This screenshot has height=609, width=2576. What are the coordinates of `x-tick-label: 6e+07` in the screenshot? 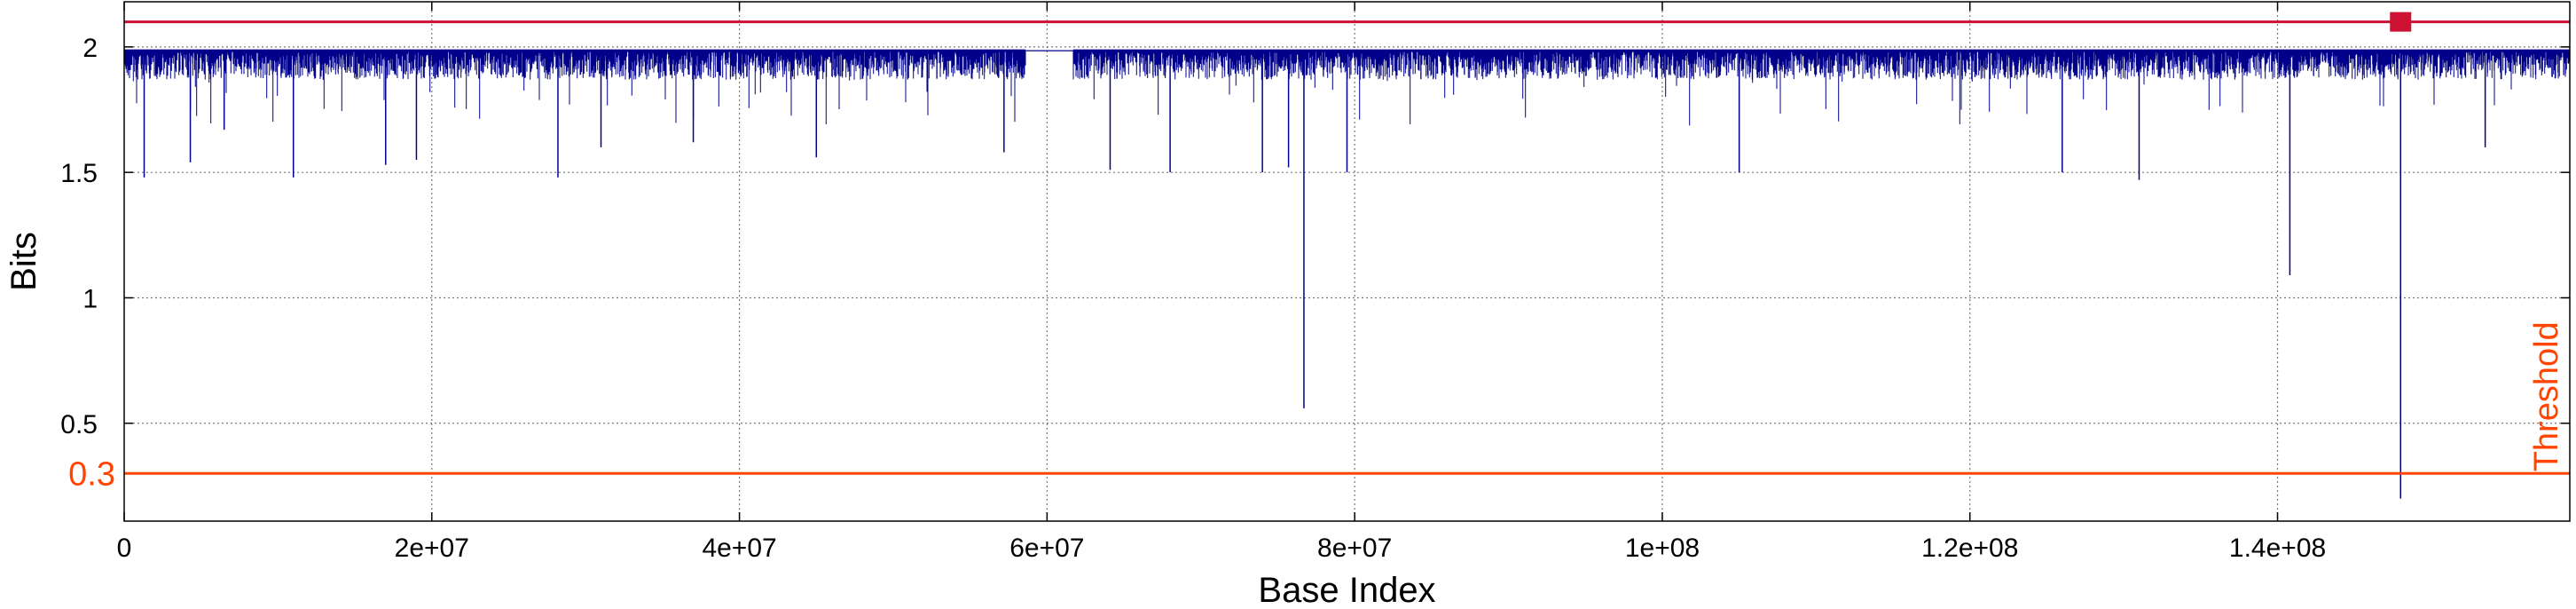 It's located at (1046, 548).